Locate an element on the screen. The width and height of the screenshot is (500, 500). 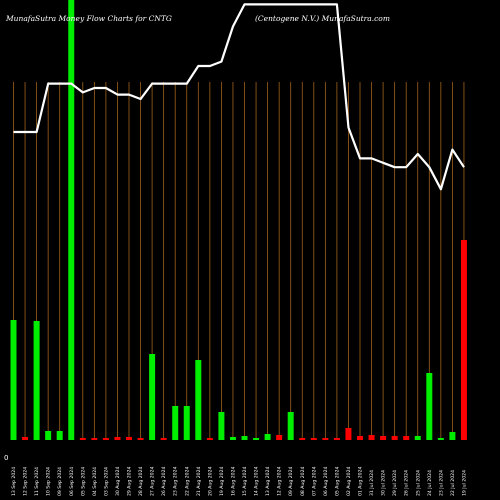
x-tick-label: 29 Aug 2024 is located at coordinates (130, 481).